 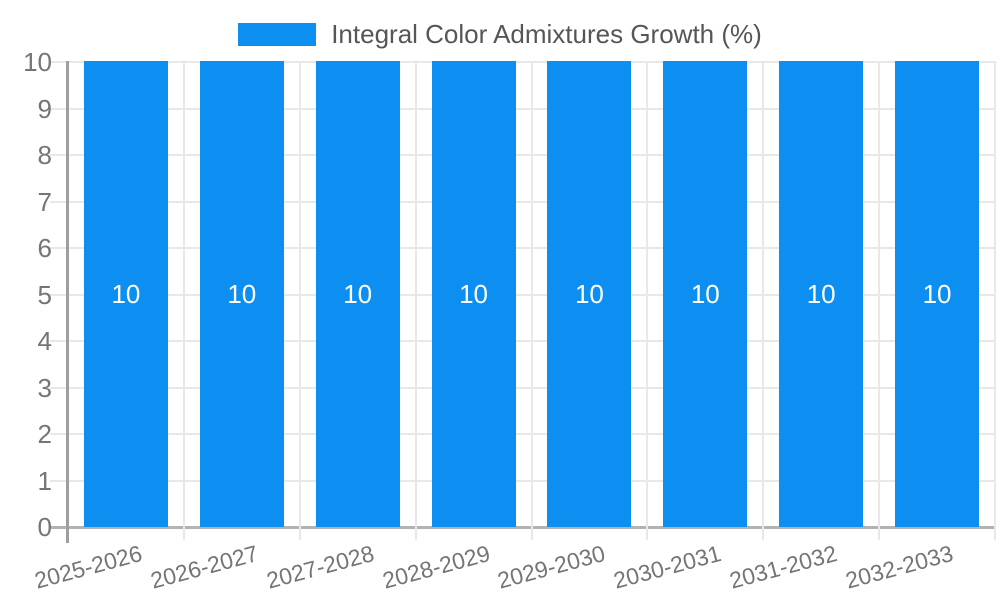 What do you see at coordinates (204, 567) in the screenshot?
I see `x-axis-tick-label: 2026-2027` at bounding box center [204, 567].